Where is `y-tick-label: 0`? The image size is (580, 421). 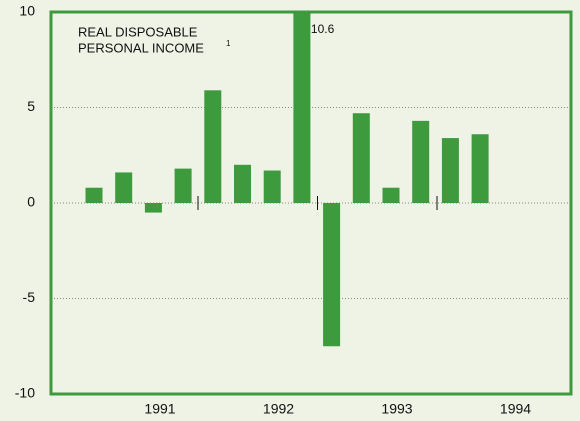
y-tick-label: 0 is located at coordinates (31, 202).